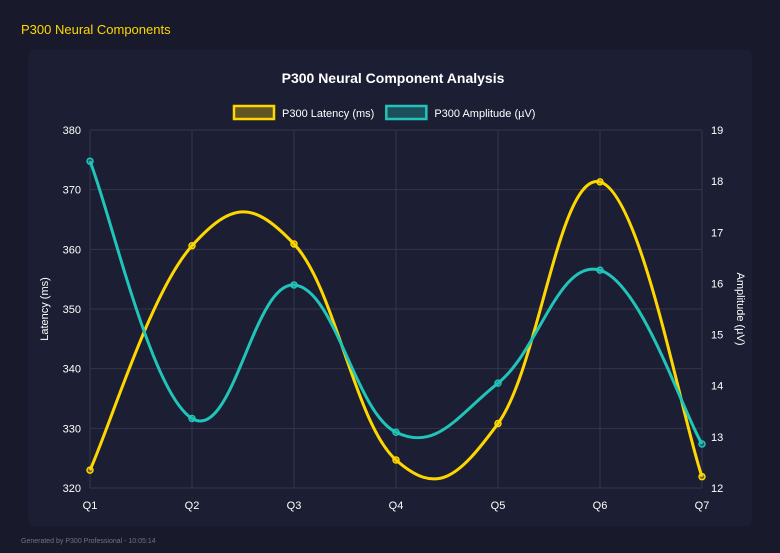 This screenshot has width=780, height=553. Describe the element at coordinates (72, 489) in the screenshot. I see `y-left-tick-label: 320` at that location.